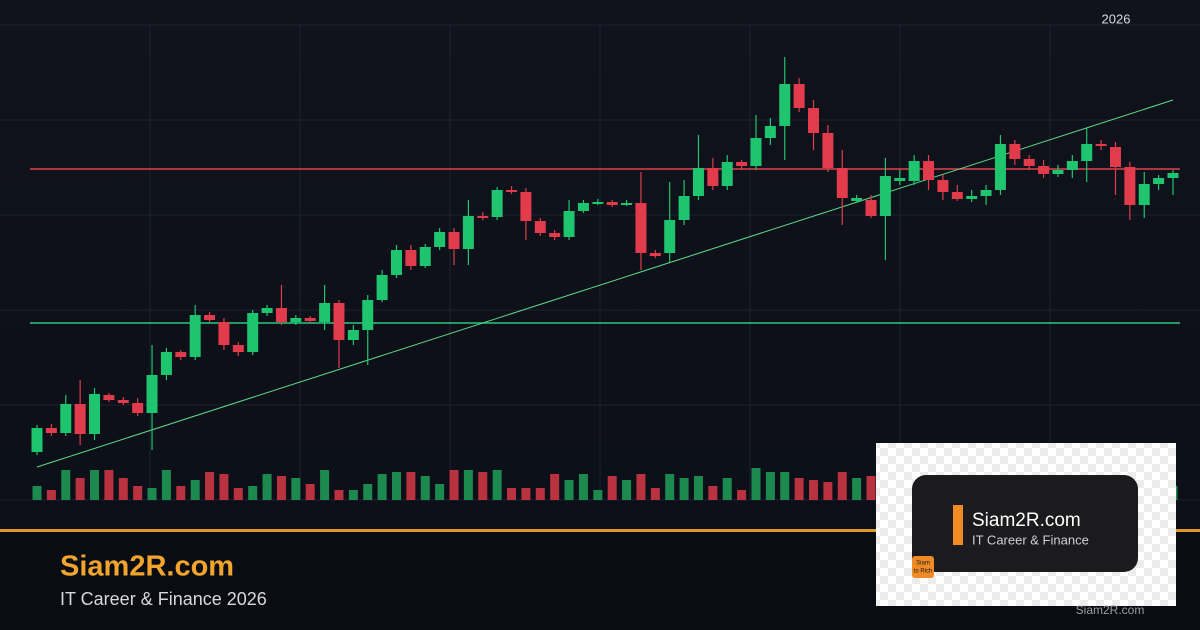  Describe the element at coordinates (923, 572) in the screenshot. I see `logo-text: to Rich` at that location.